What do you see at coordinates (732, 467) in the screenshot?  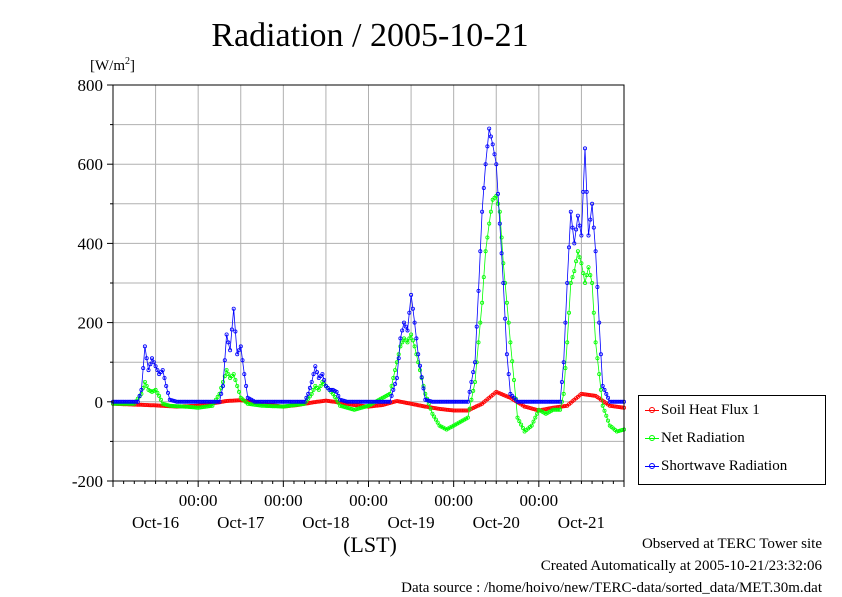 I see `legend-item-shortwave-radiation: Shortwave Radiation` at bounding box center [732, 467].